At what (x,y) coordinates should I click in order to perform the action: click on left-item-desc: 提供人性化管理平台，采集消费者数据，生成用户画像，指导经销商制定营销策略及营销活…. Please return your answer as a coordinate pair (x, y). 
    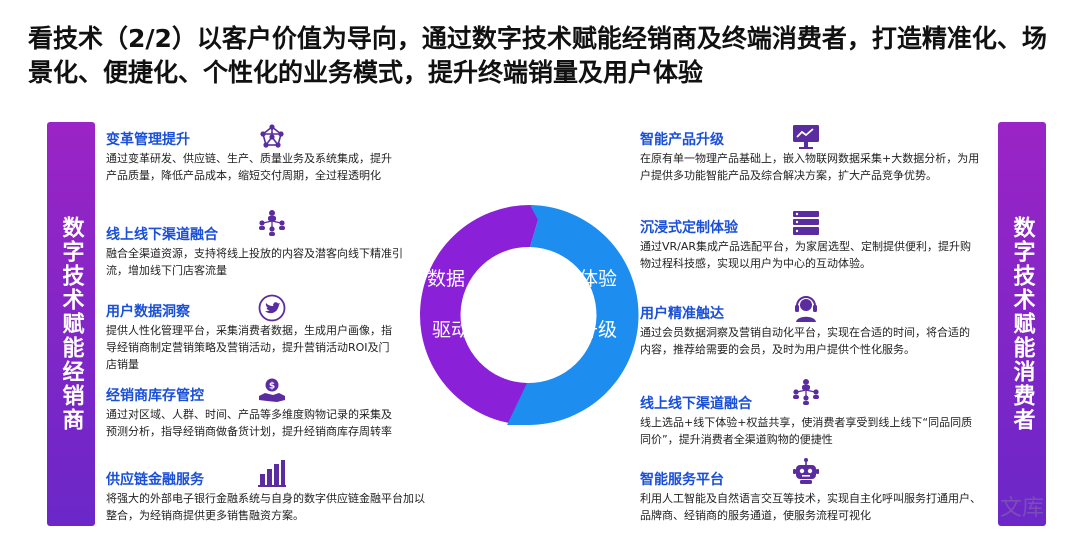
    Looking at the image, I should click on (249, 347).